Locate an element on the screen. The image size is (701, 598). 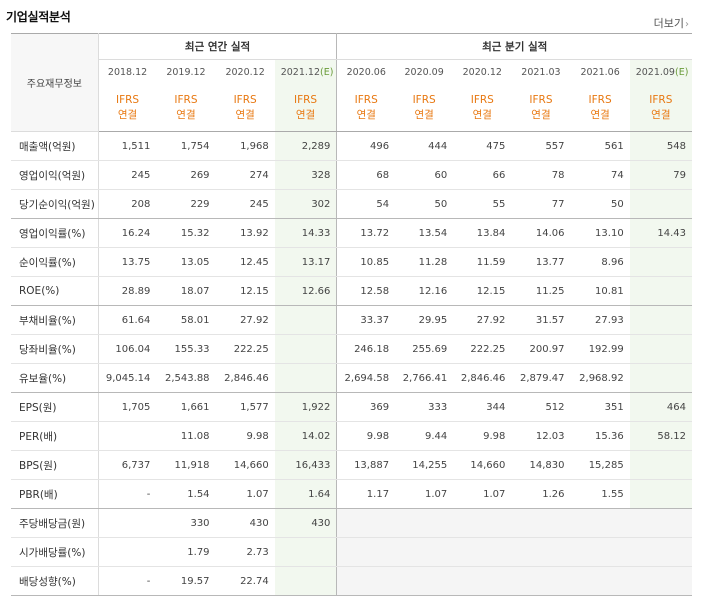
table-cell: 11.08 is located at coordinates (186, 436).